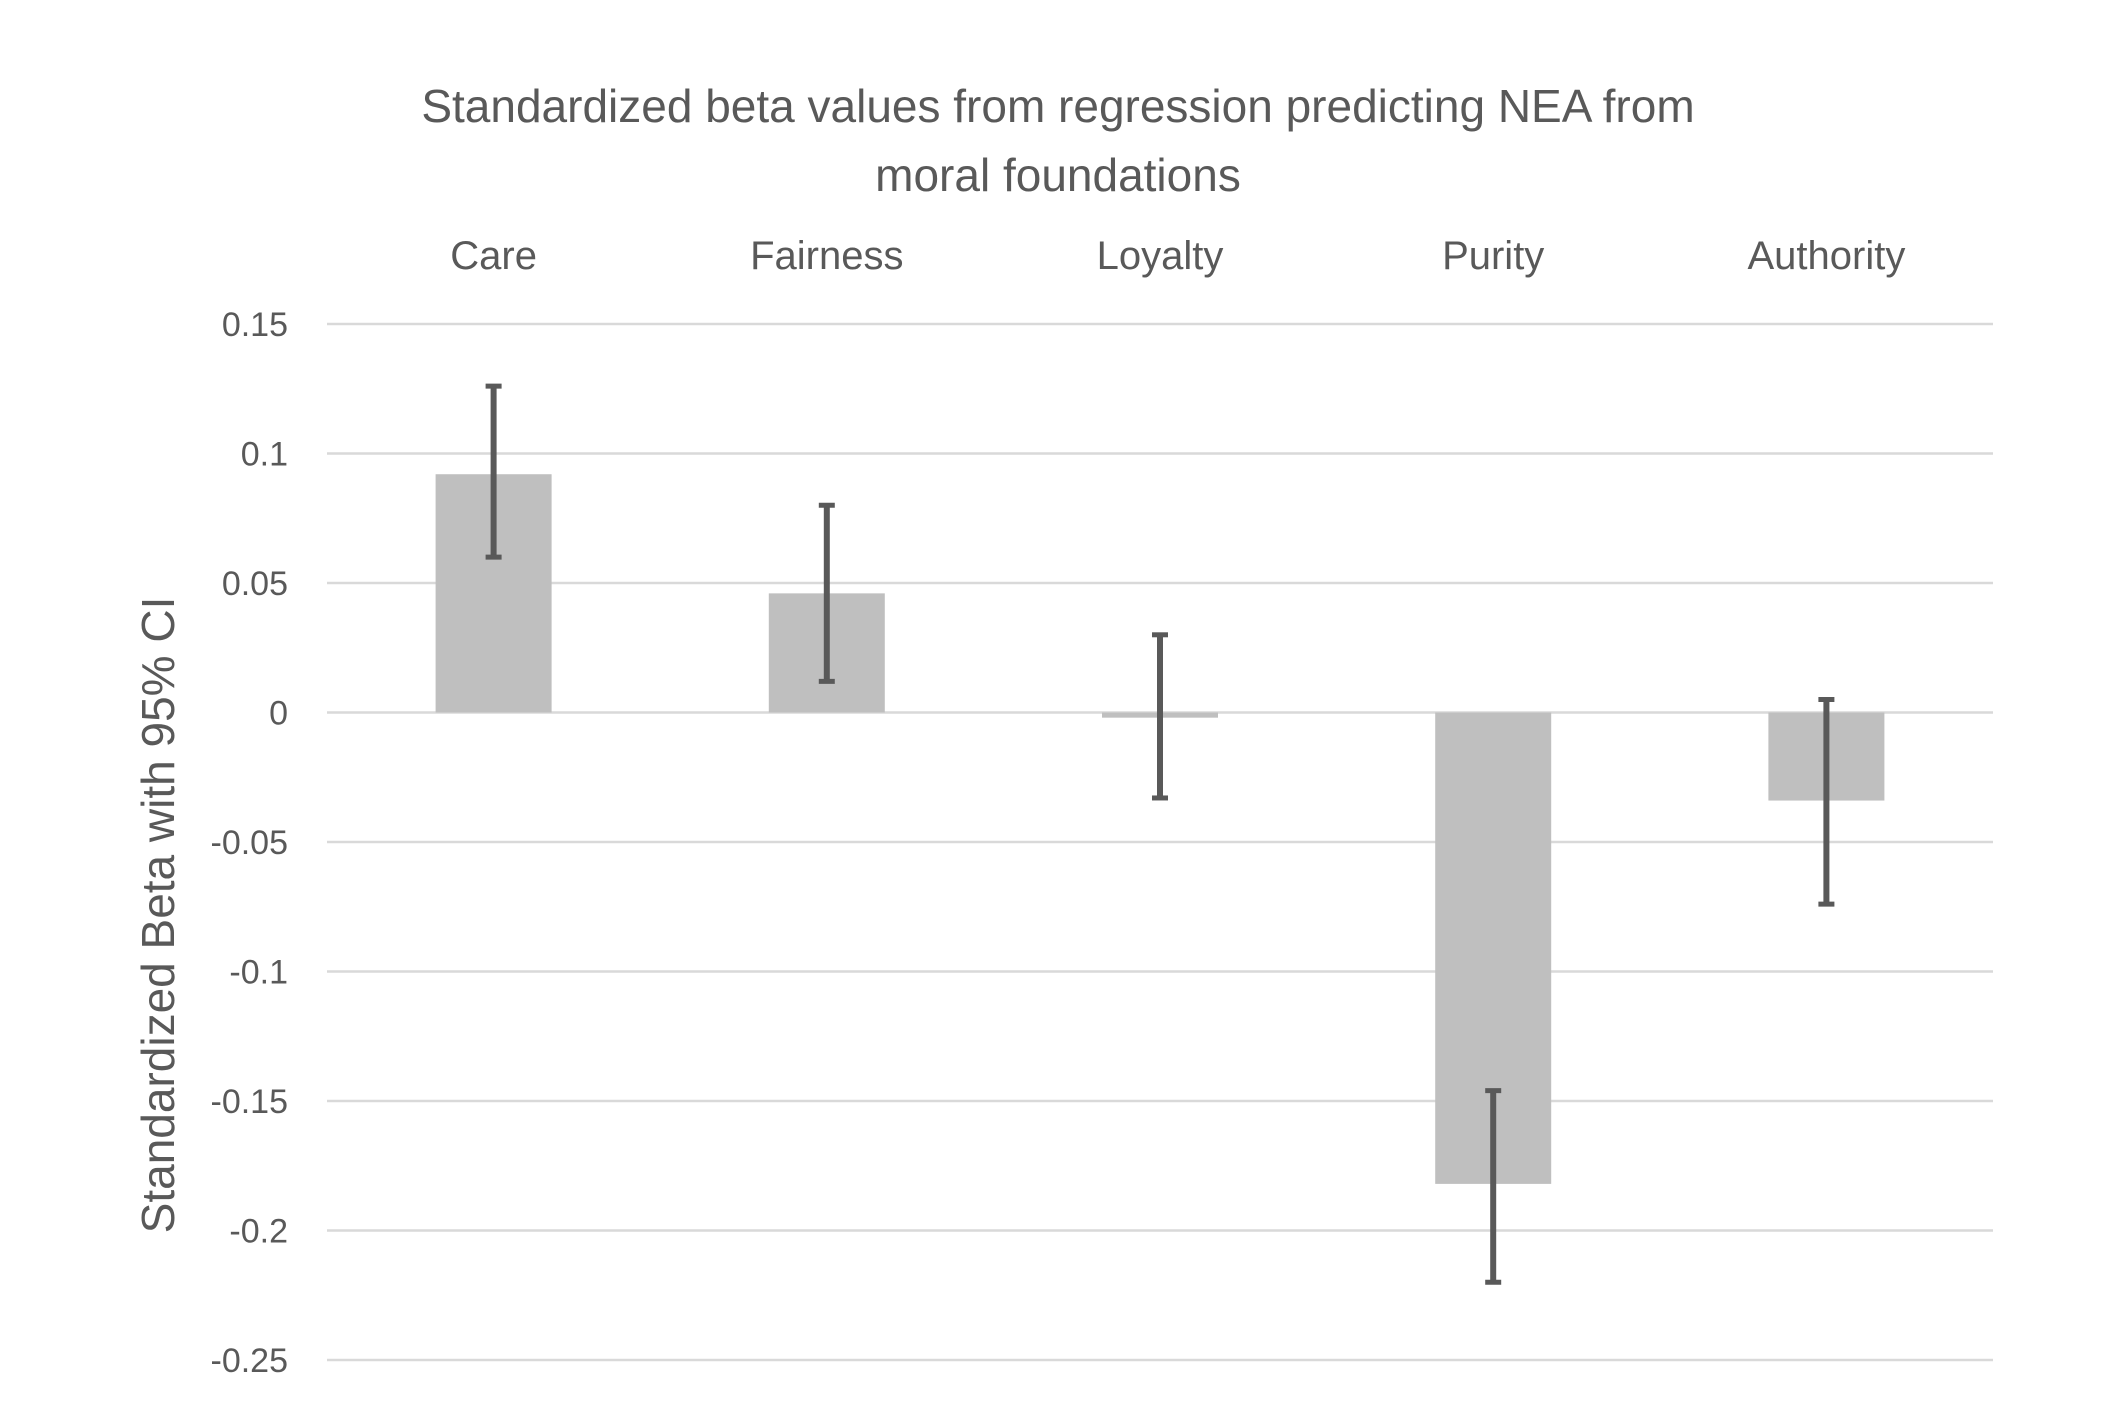 Image resolution: width=2106 pixels, height=1413 pixels. What do you see at coordinates (250, 1102) in the screenshot?
I see `y-tick-label: -0.15` at bounding box center [250, 1102].